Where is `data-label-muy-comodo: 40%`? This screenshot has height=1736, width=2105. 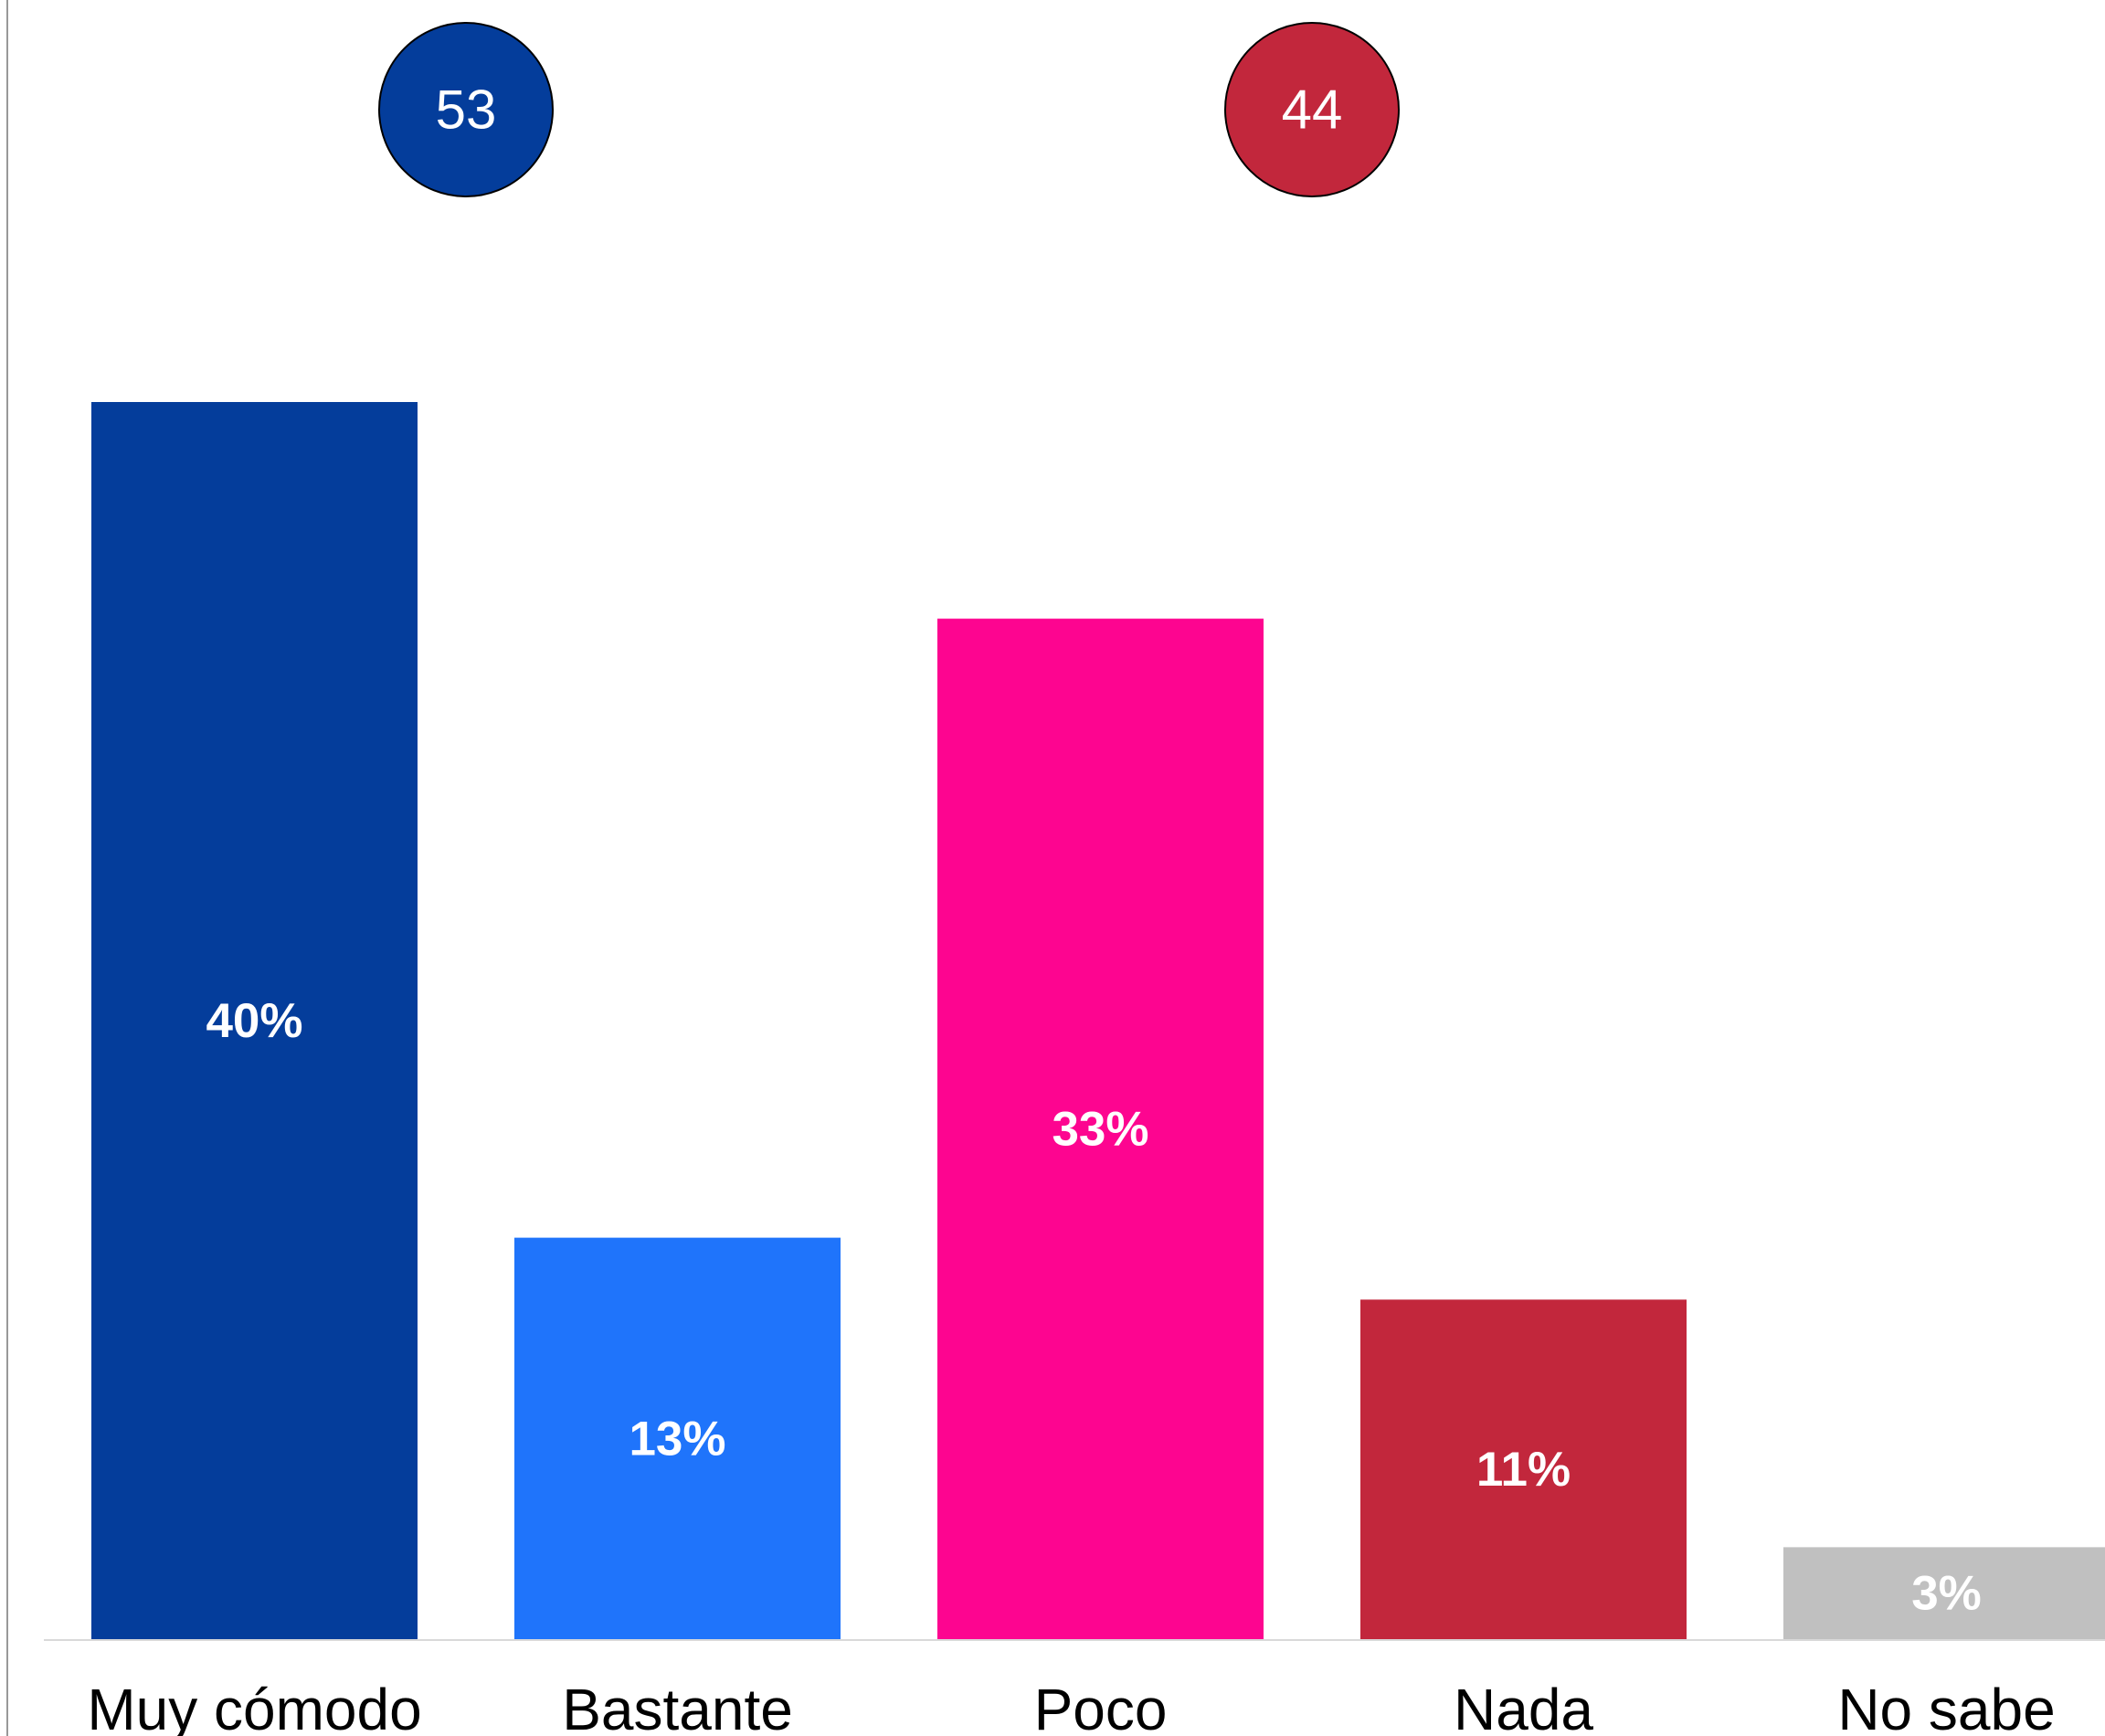
data-label-muy-comodo: 40% is located at coordinates (254, 1021).